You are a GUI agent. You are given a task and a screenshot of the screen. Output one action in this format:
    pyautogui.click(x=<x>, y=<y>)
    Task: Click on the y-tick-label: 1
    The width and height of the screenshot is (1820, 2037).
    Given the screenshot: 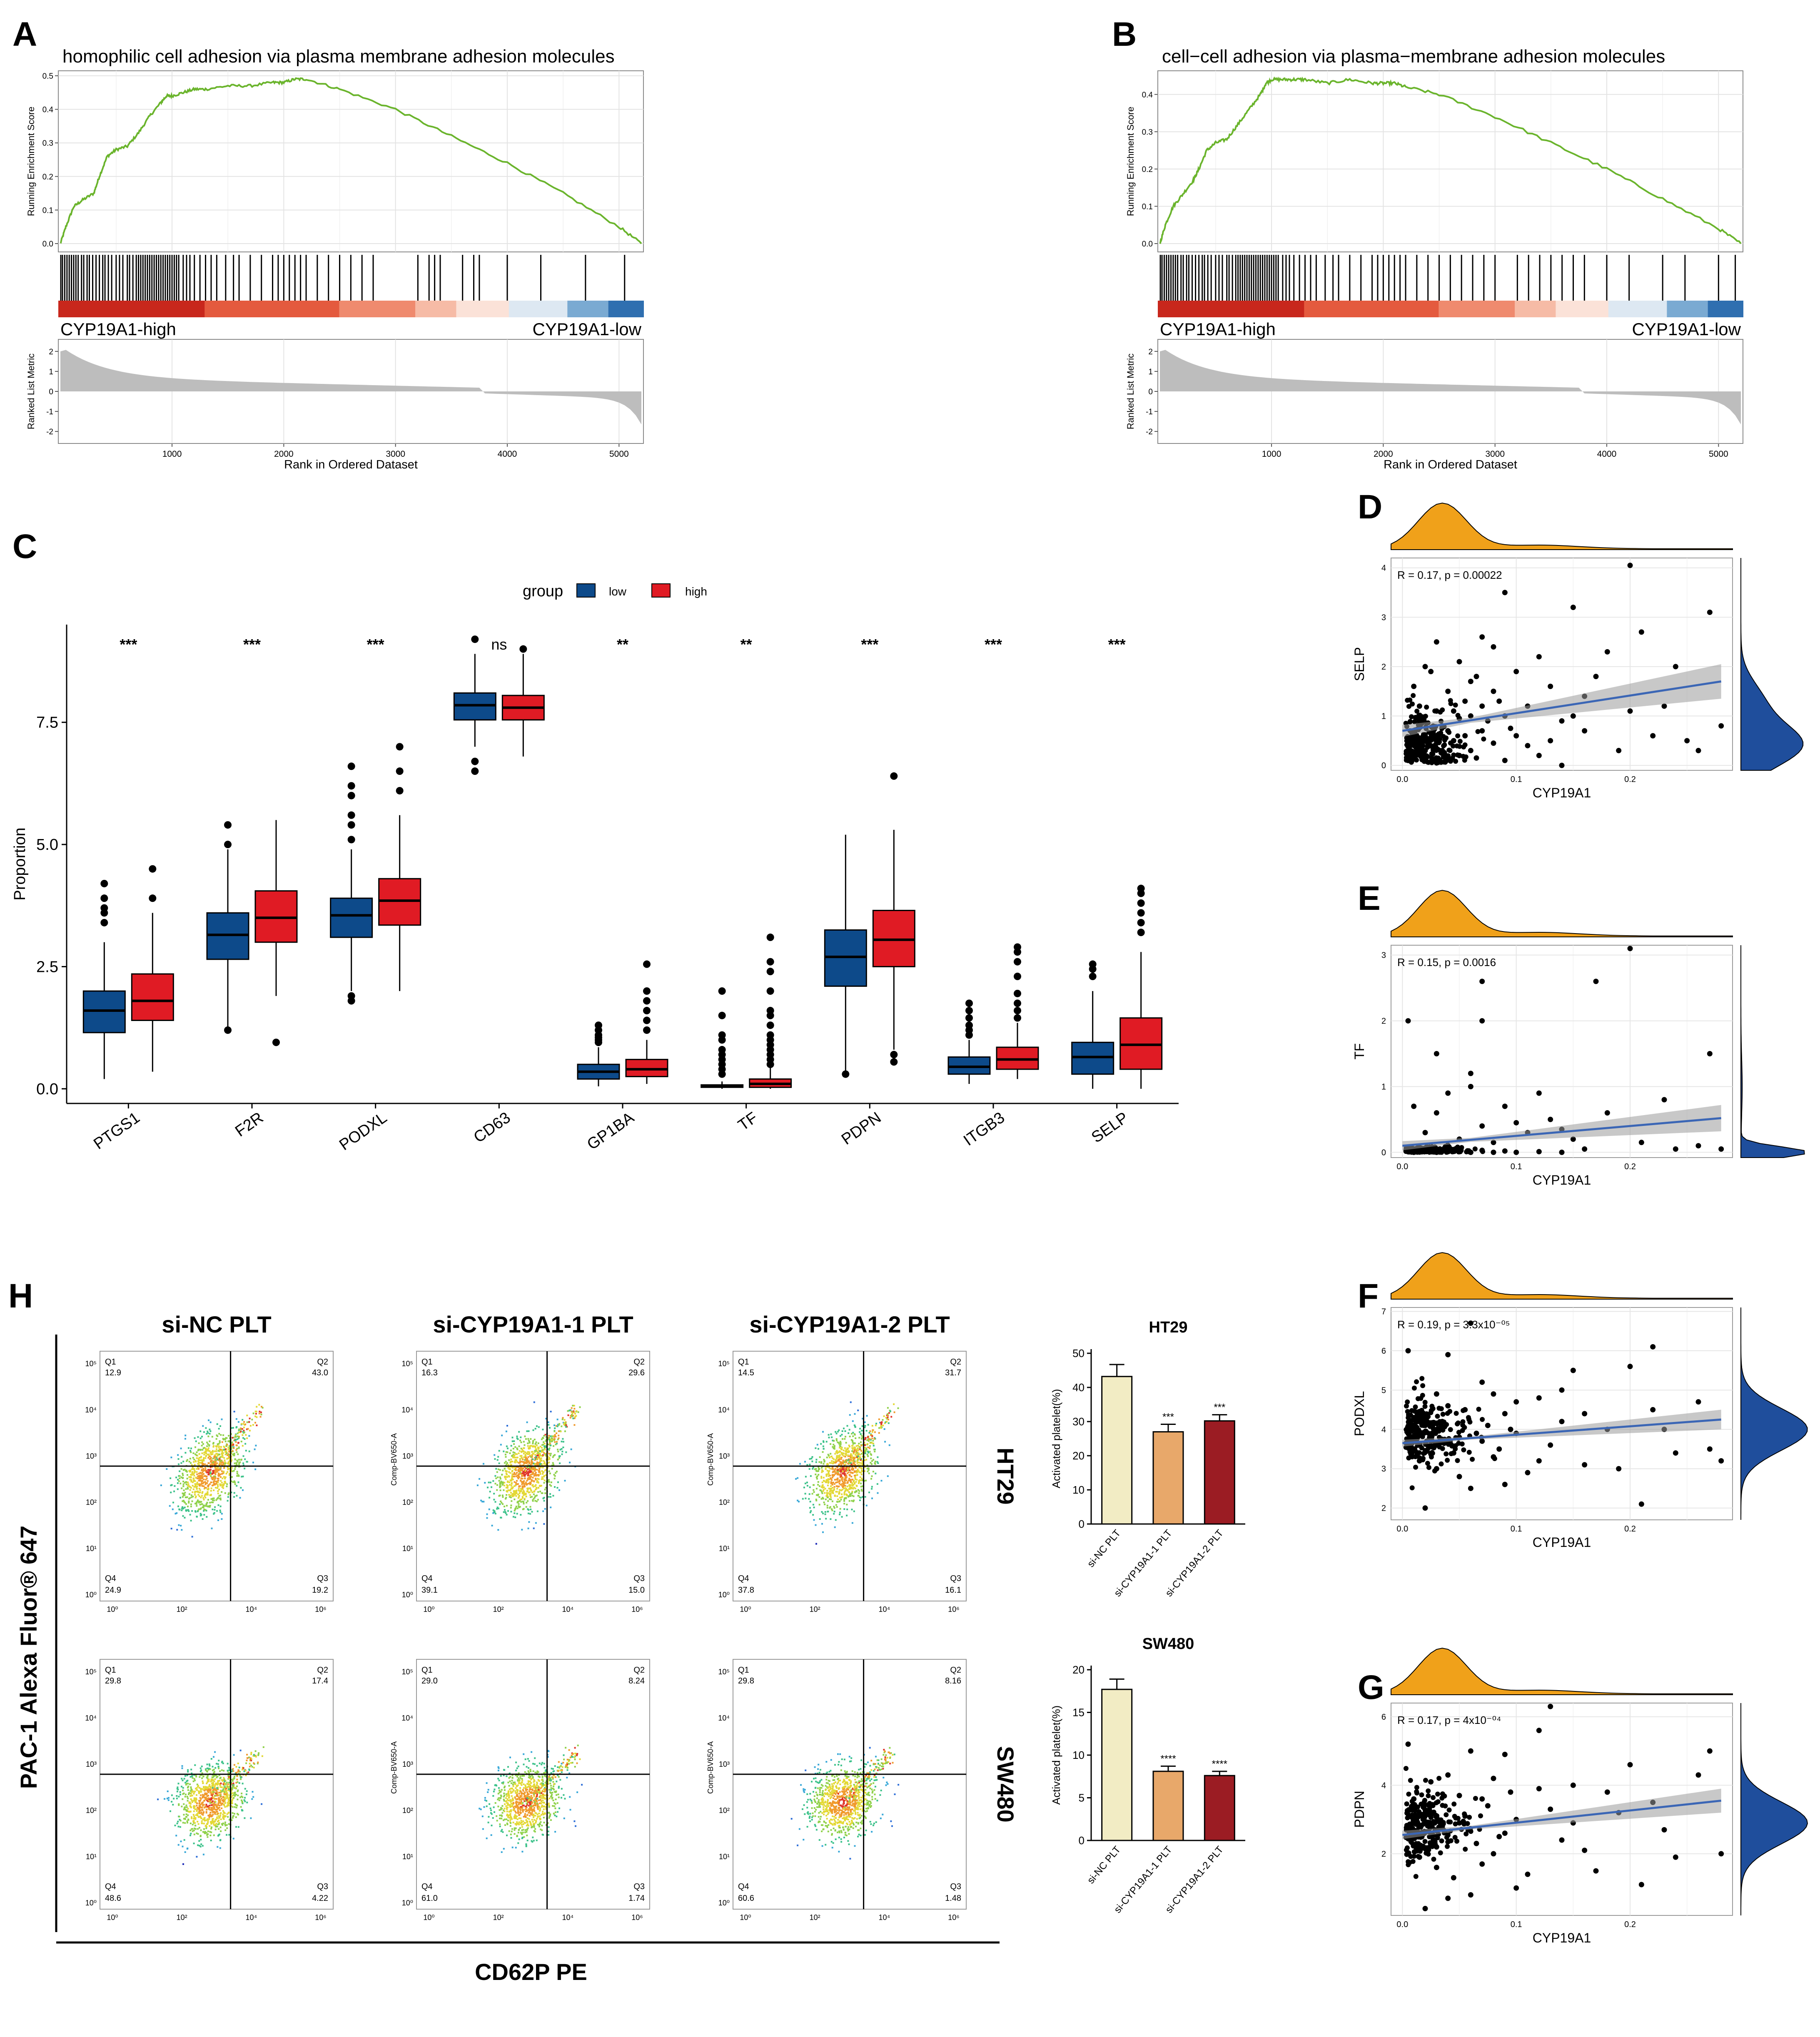 What is the action you would take?
    pyautogui.click(x=51, y=372)
    